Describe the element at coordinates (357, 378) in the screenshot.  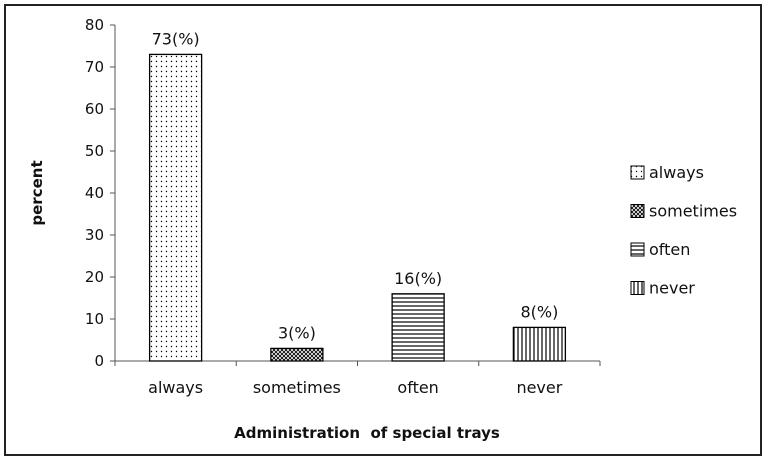
I see `x-axis: always sometimes often never` at that location.